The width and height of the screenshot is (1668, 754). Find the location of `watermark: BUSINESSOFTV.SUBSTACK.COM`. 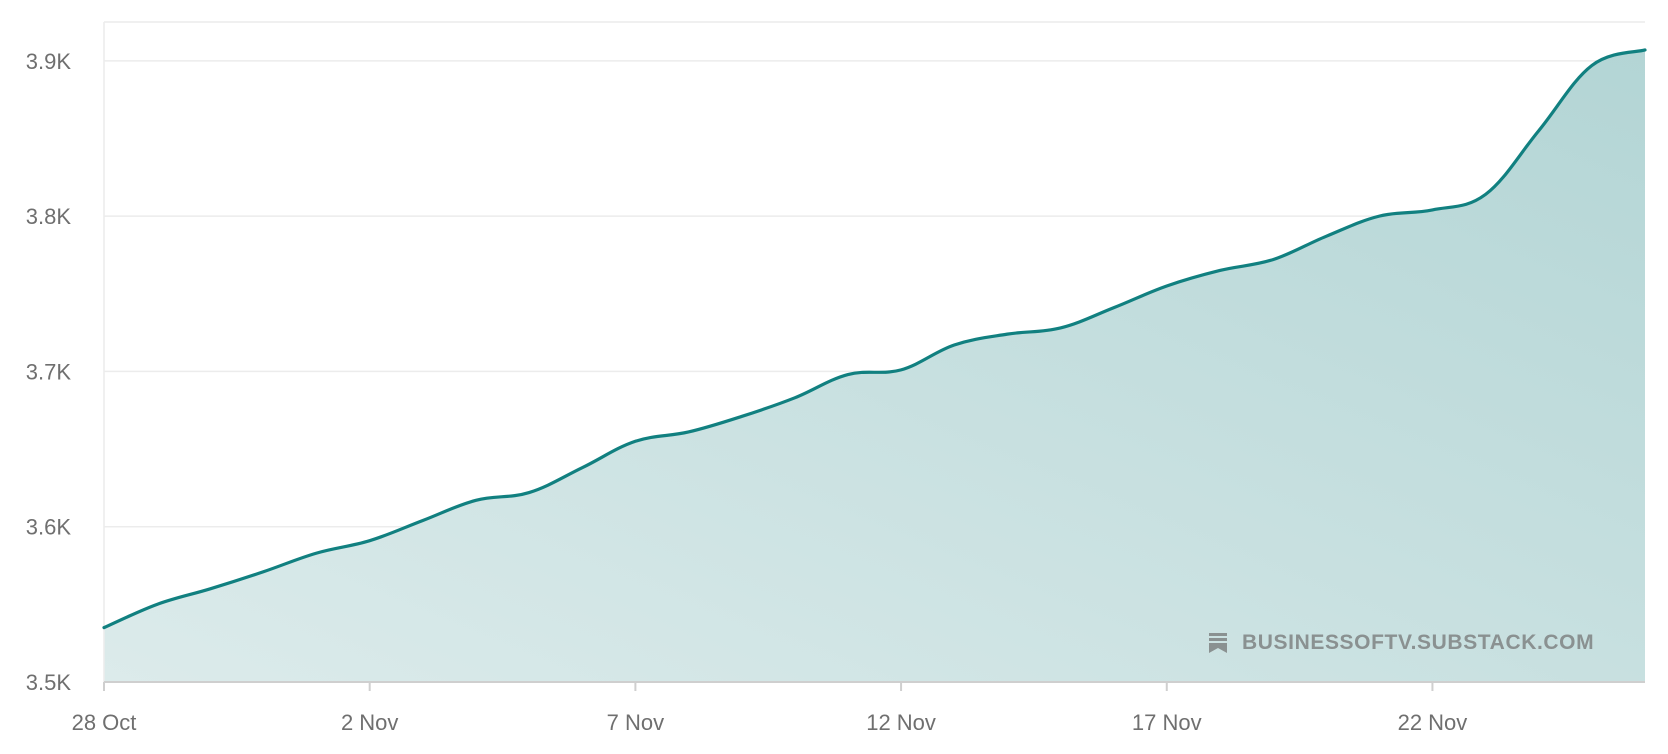

watermark: BUSINESSOFTV.SUBSTACK.COM is located at coordinates (1401, 643).